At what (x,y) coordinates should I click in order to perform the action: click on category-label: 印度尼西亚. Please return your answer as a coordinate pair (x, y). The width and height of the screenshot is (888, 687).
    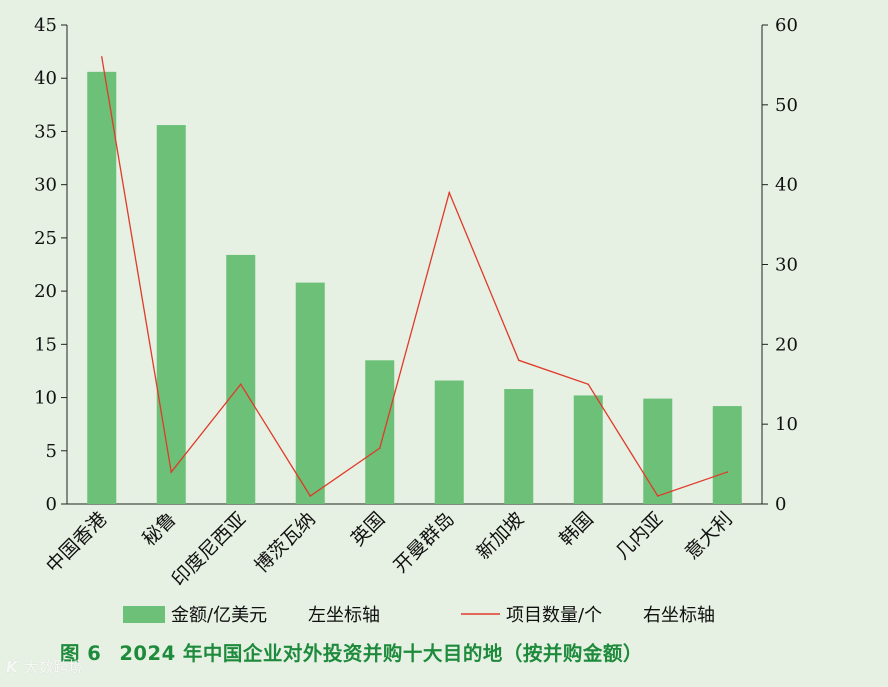
    Looking at the image, I should click on (209, 549).